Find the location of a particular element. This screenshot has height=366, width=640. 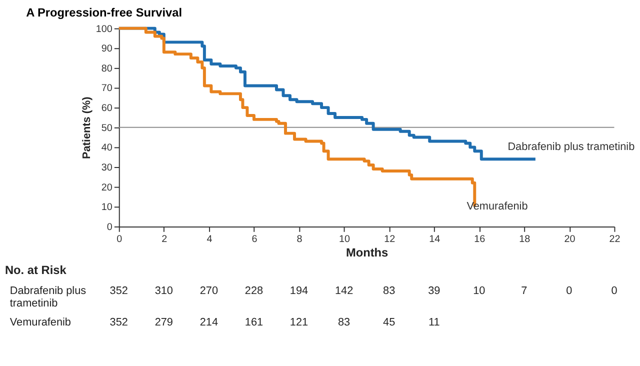

x-tick-label: 22 is located at coordinates (614, 239).